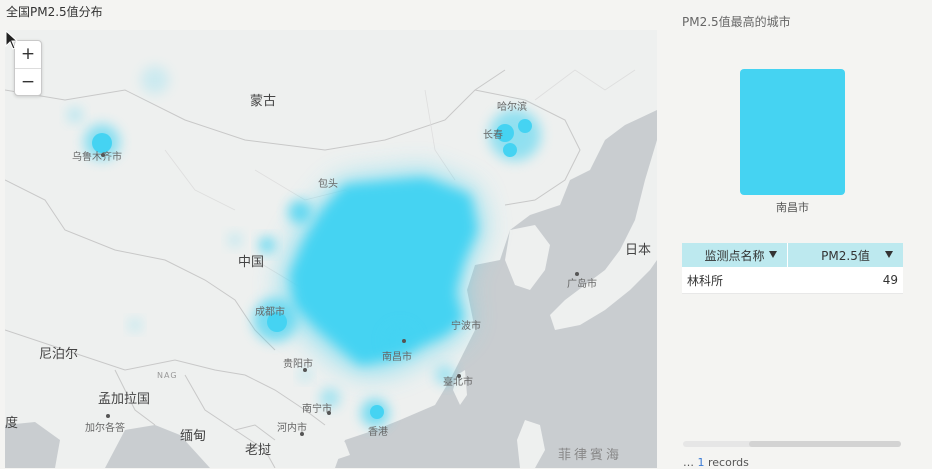 The height and width of the screenshot is (469, 932). I want to click on sea-area-bay, so click(157, 446).